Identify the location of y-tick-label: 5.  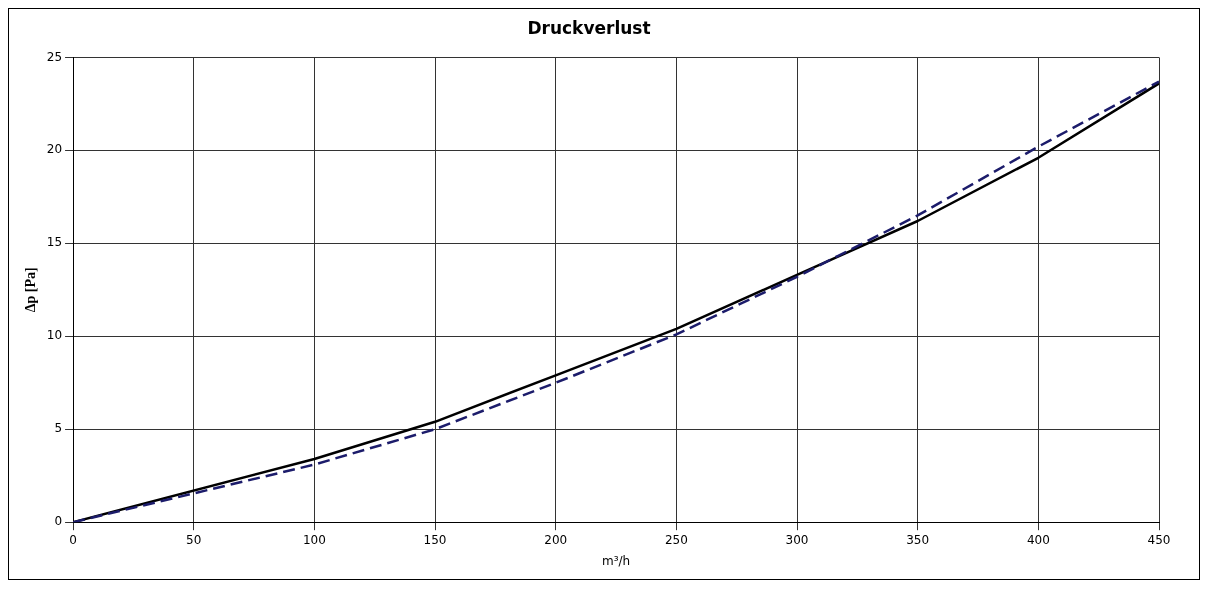
(58, 428).